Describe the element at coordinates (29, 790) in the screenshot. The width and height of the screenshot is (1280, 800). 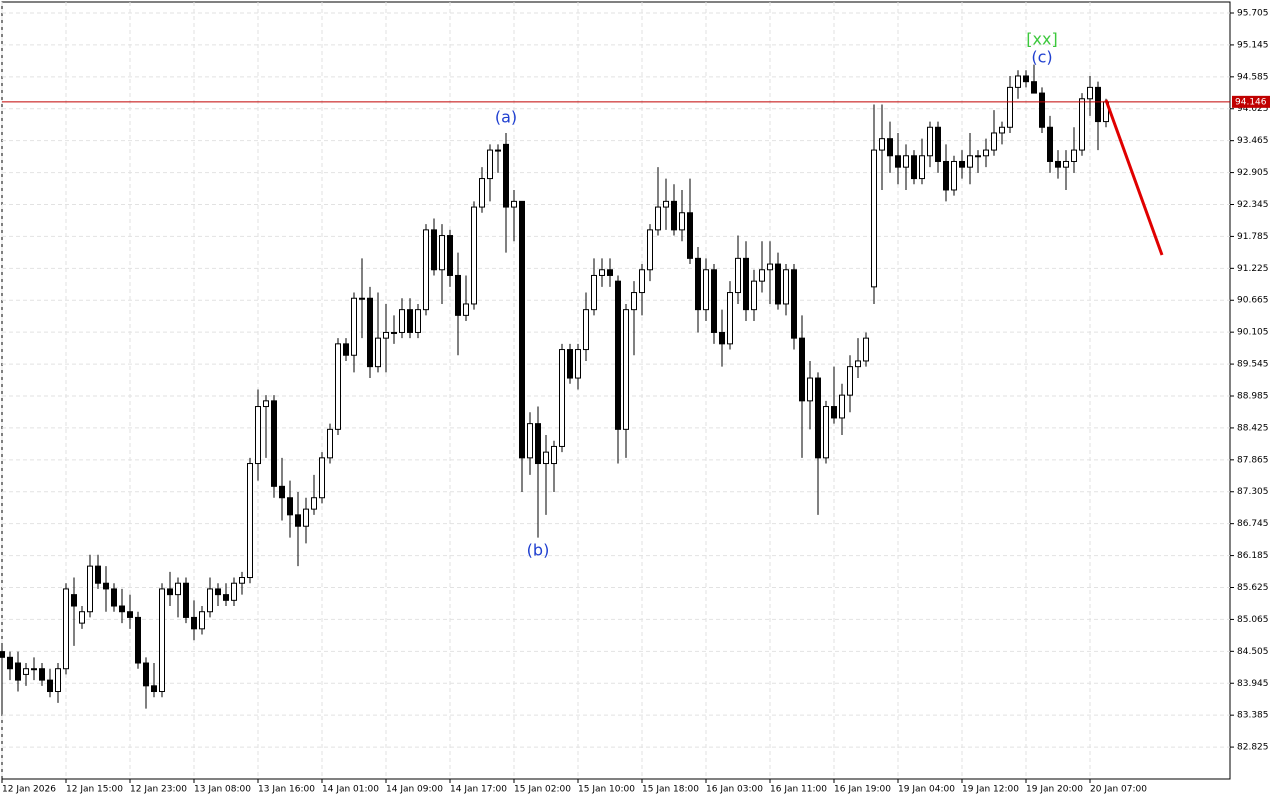
I see `x-tick-label: 12 Jan 2026` at that location.